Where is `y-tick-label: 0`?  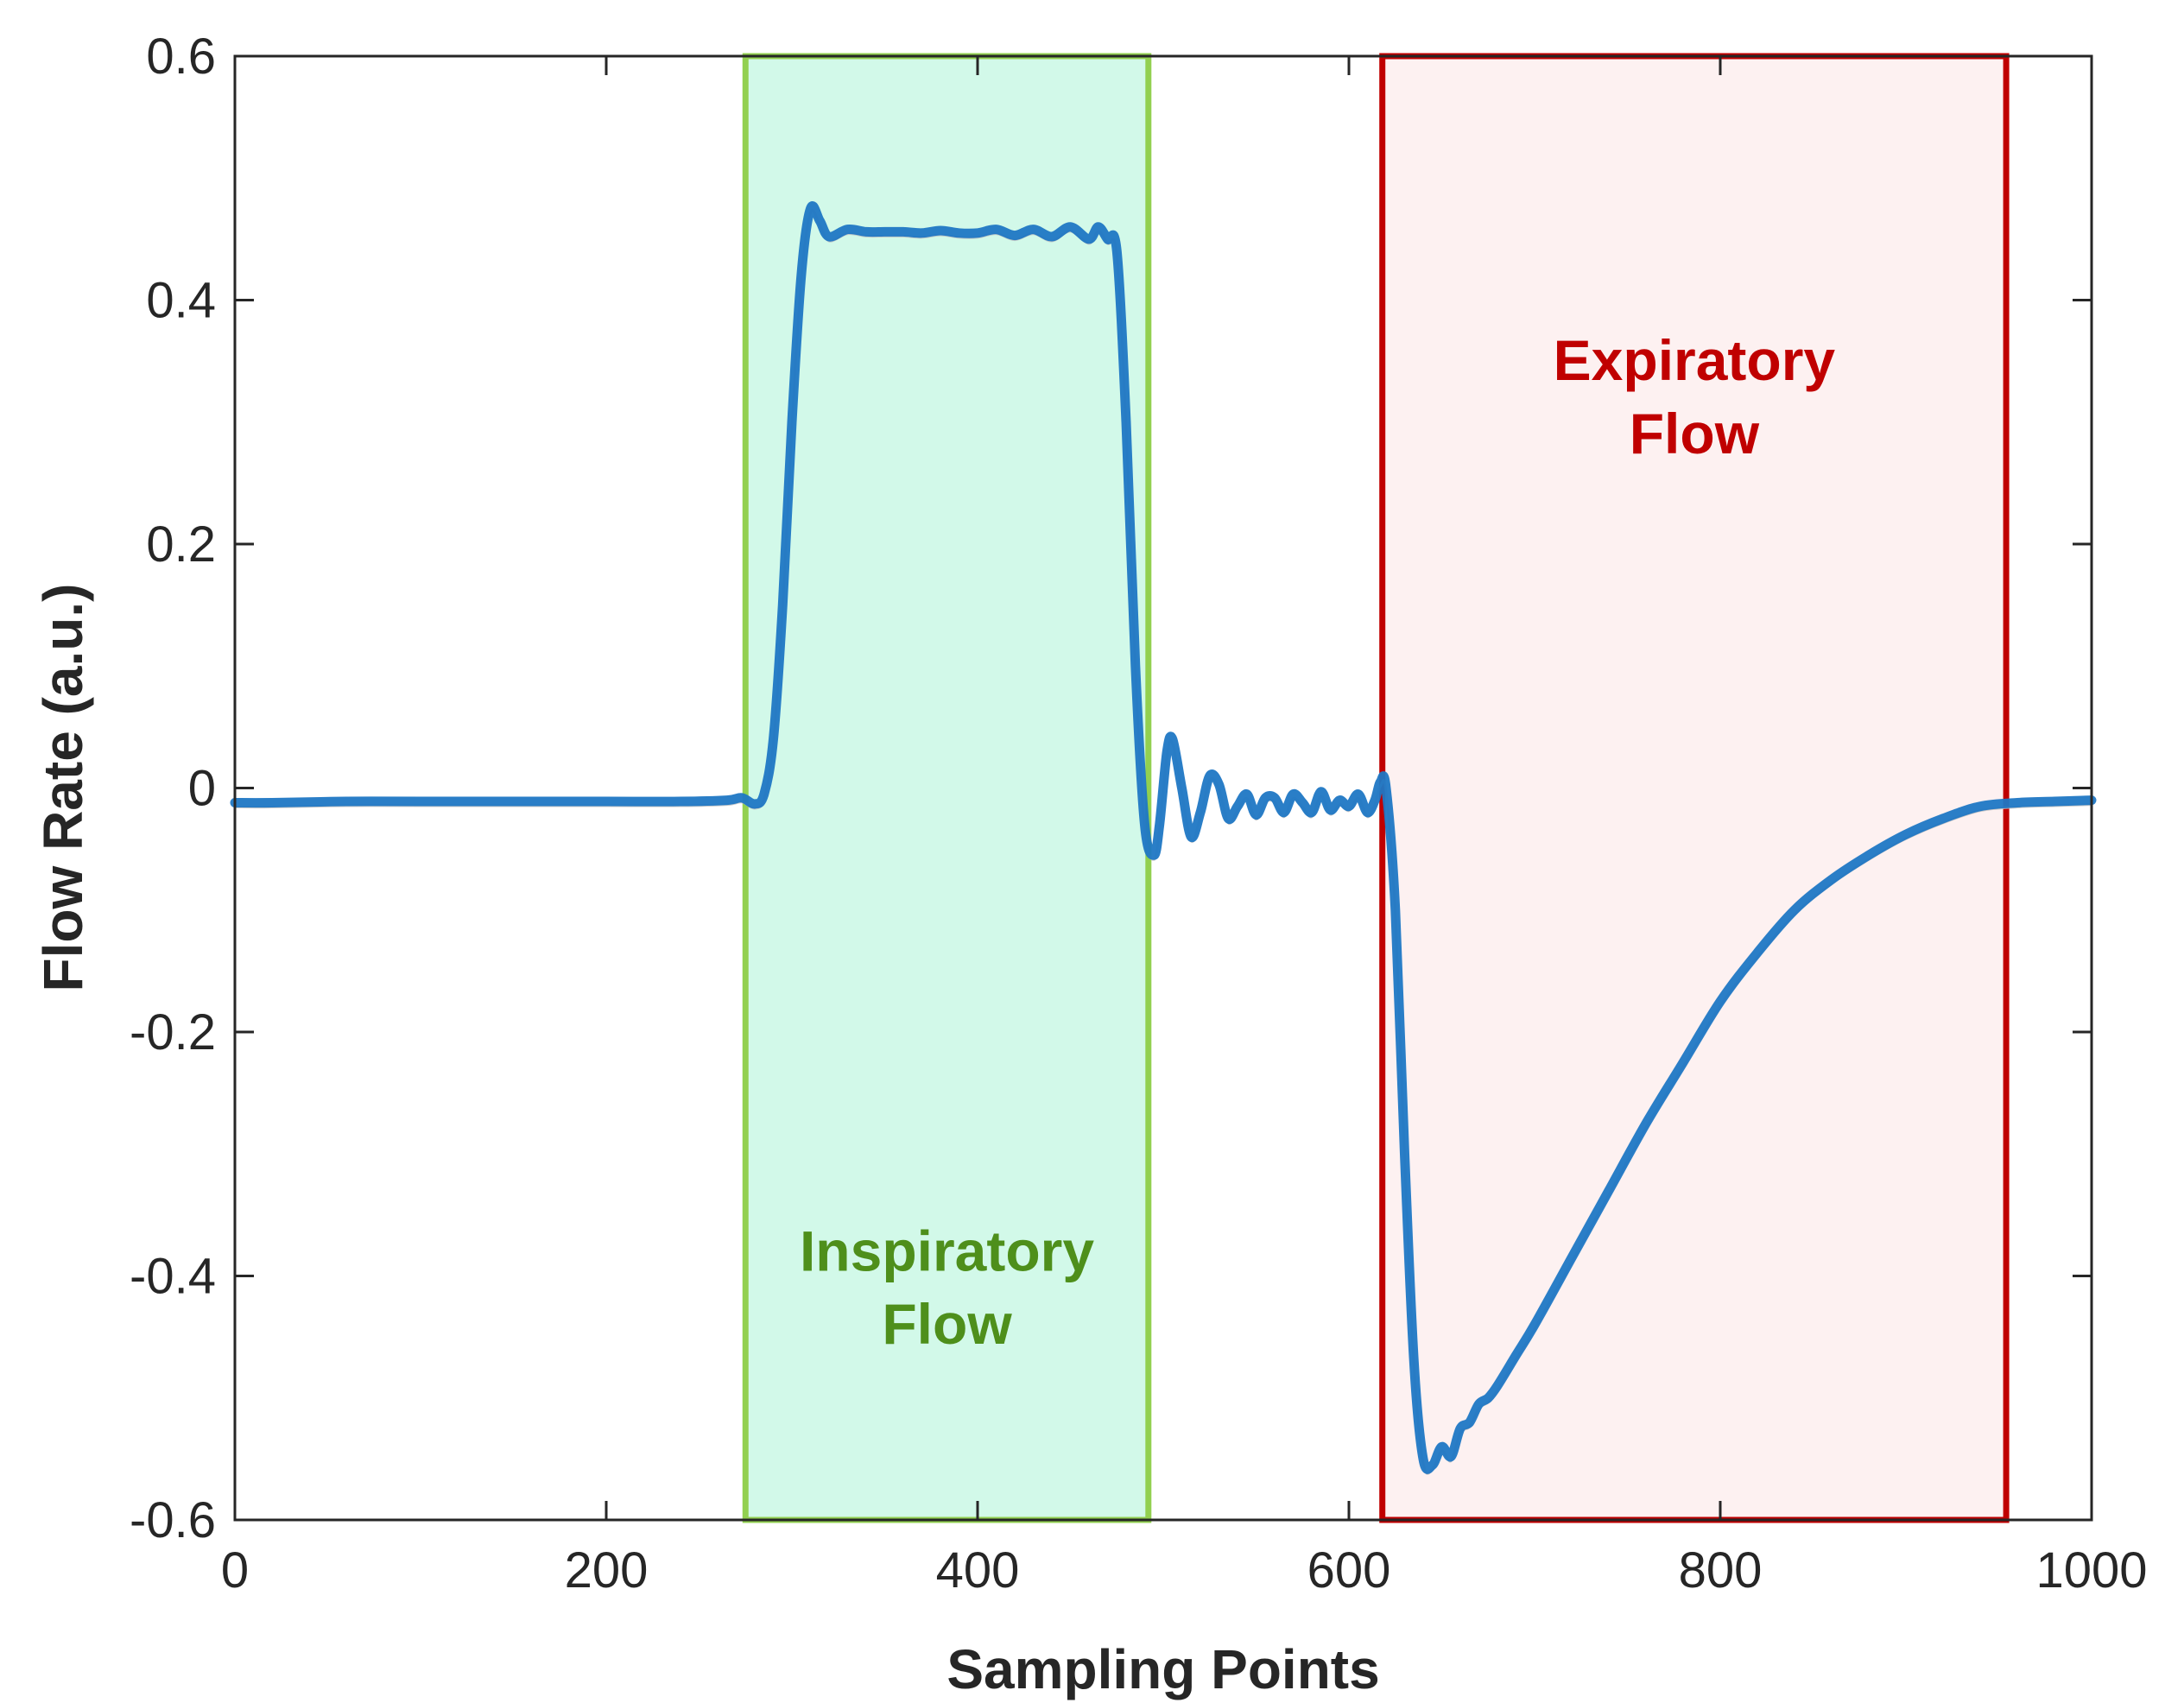 y-tick-label: 0 is located at coordinates (202, 789).